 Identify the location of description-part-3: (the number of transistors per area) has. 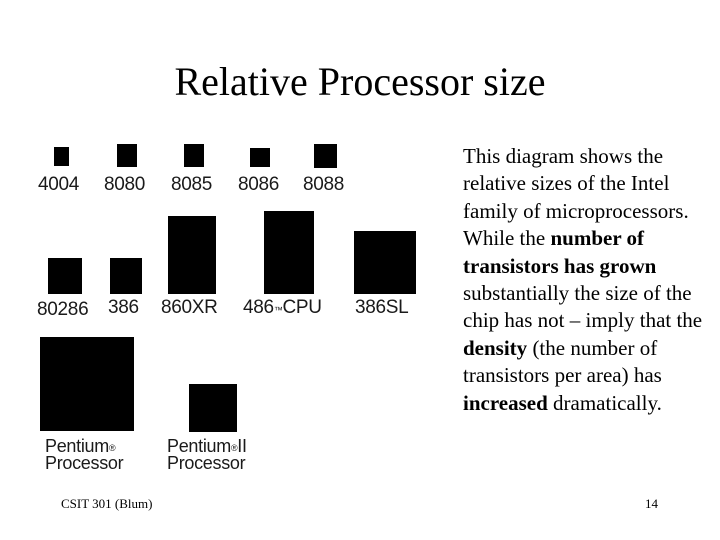
(562, 361).